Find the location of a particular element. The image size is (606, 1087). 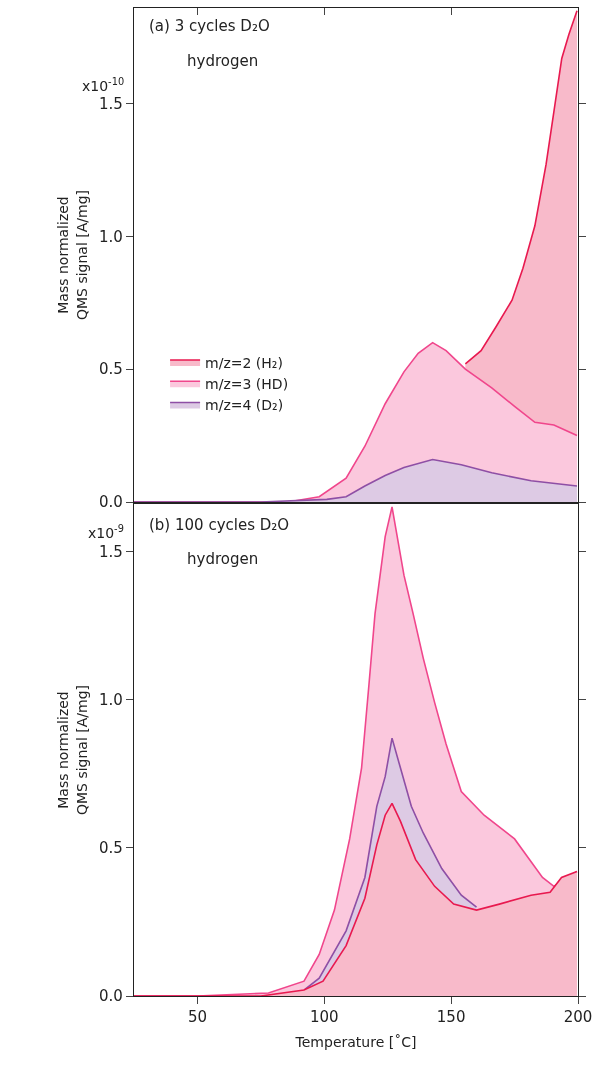

text: x10$^{-9}$ is located at coordinates (106, 532).